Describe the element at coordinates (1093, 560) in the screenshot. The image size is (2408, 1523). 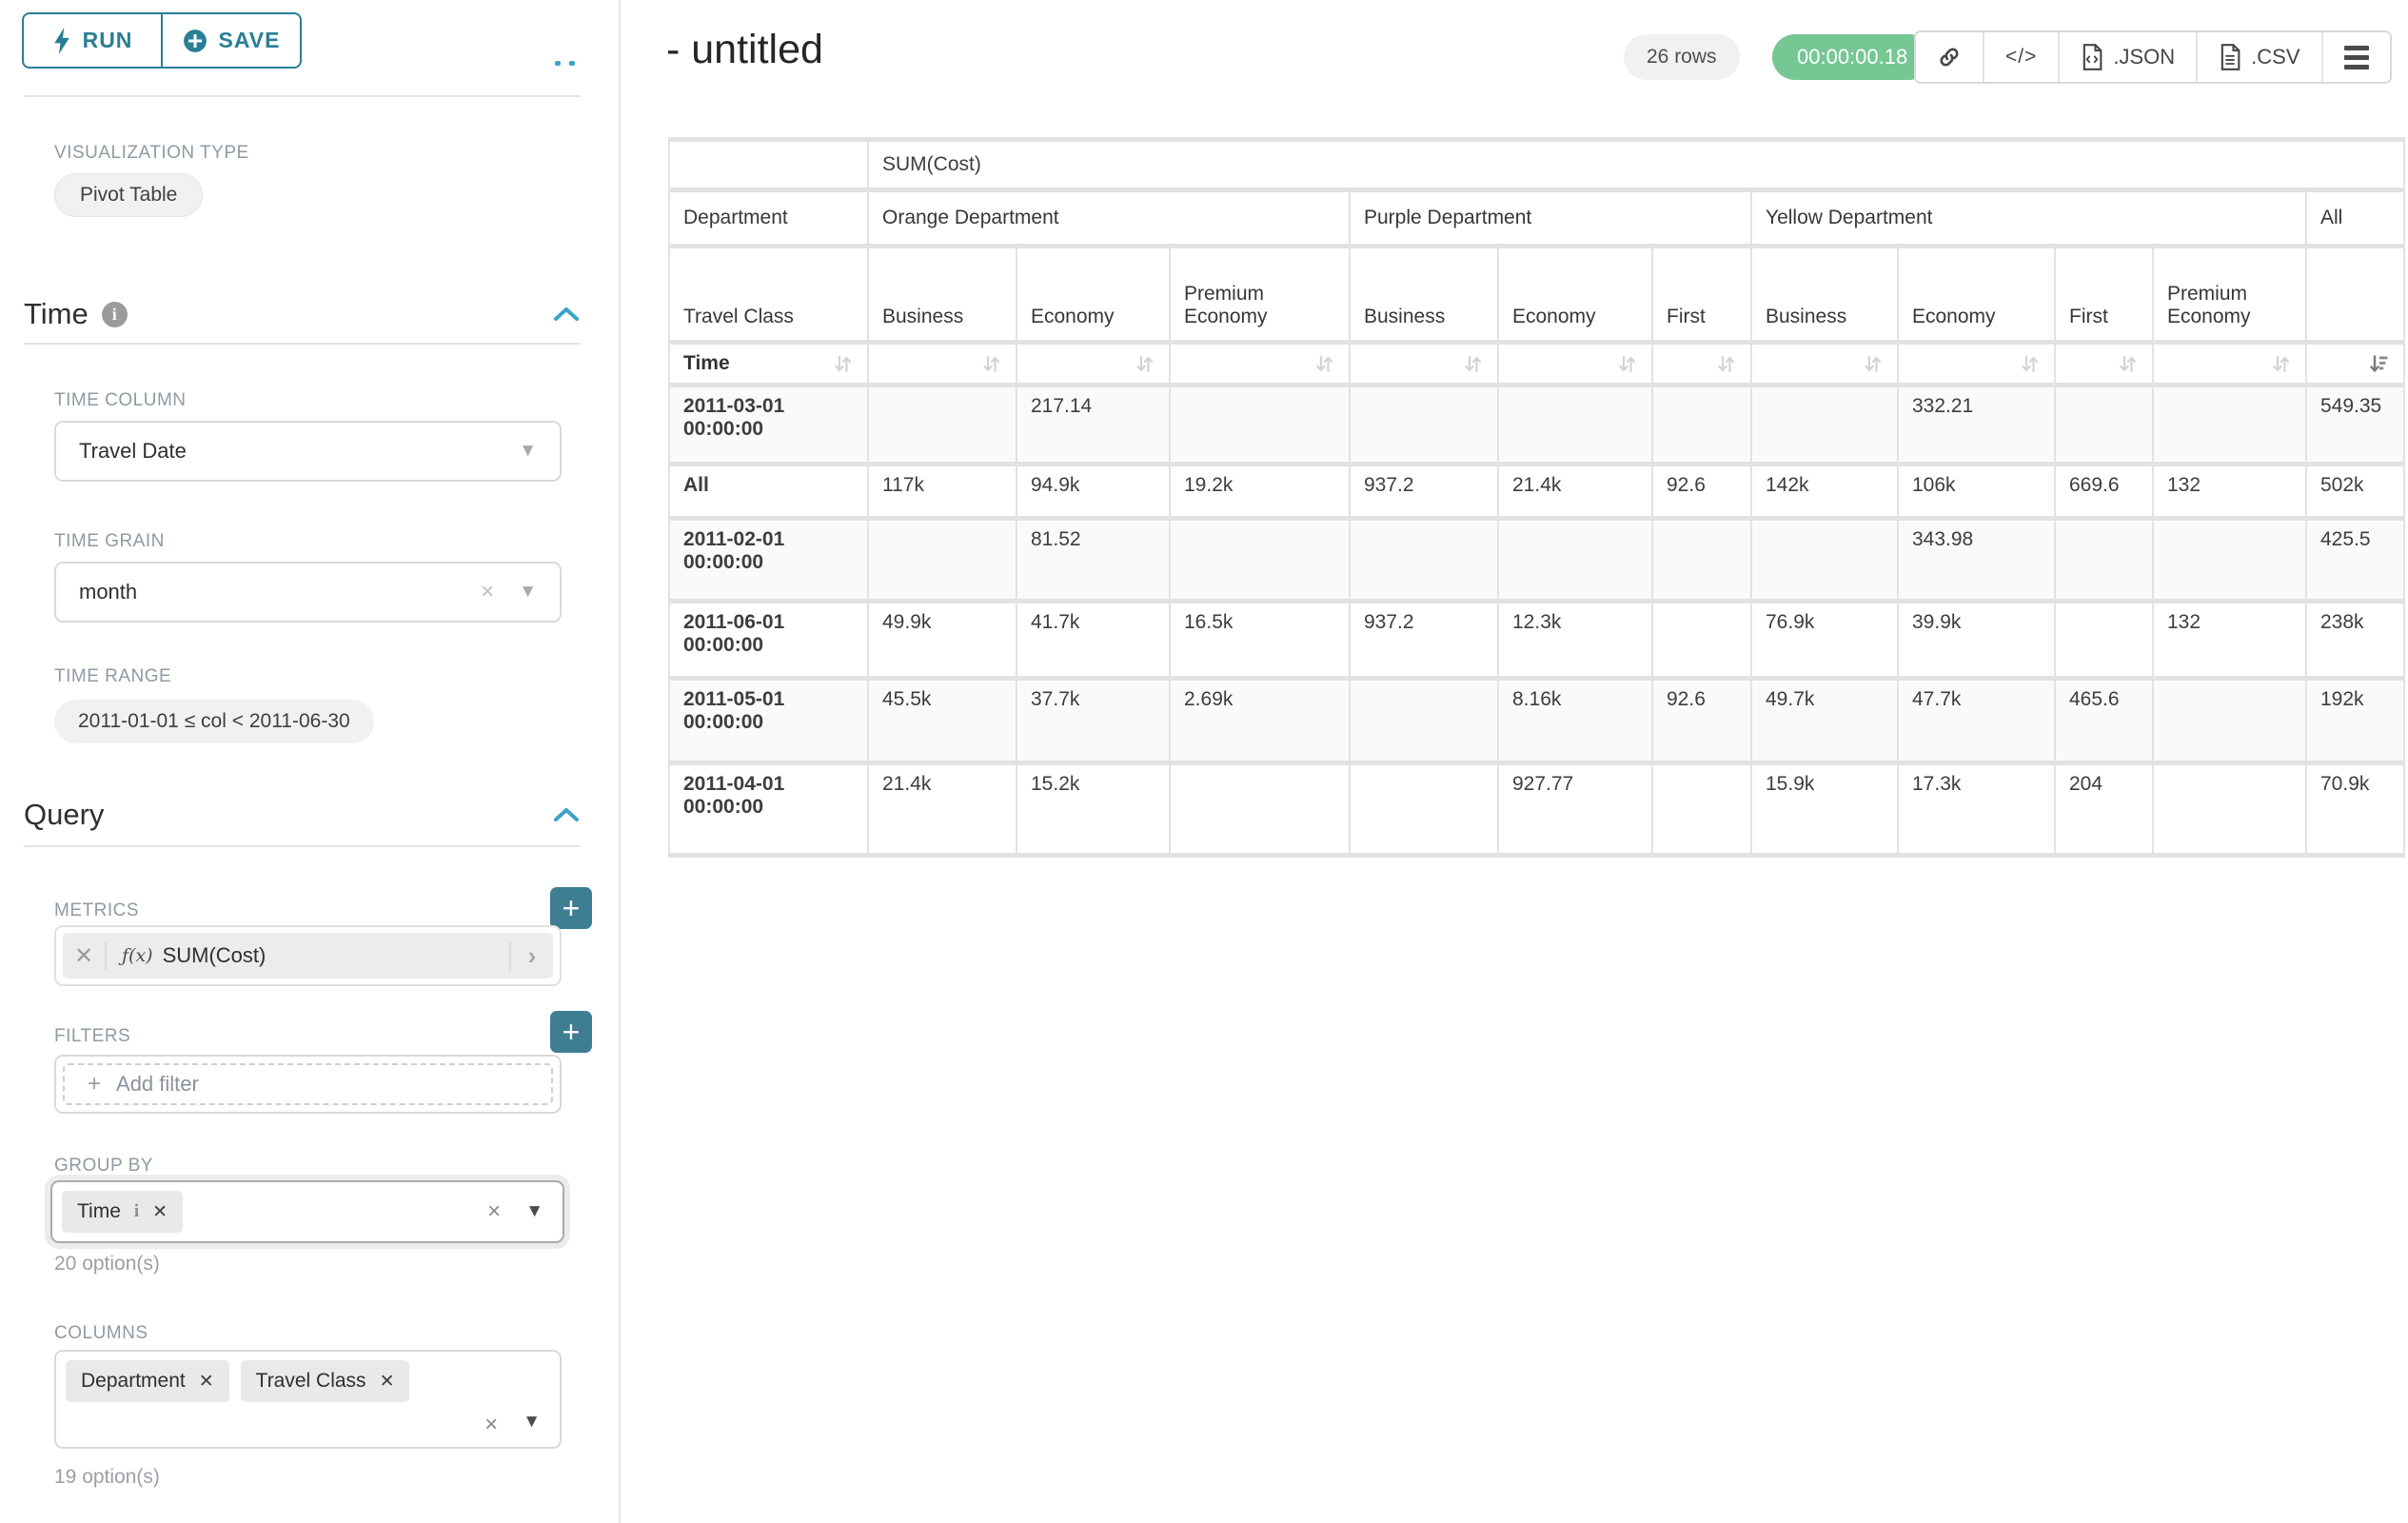
I see `pivot-value-cell: 81.52` at that location.